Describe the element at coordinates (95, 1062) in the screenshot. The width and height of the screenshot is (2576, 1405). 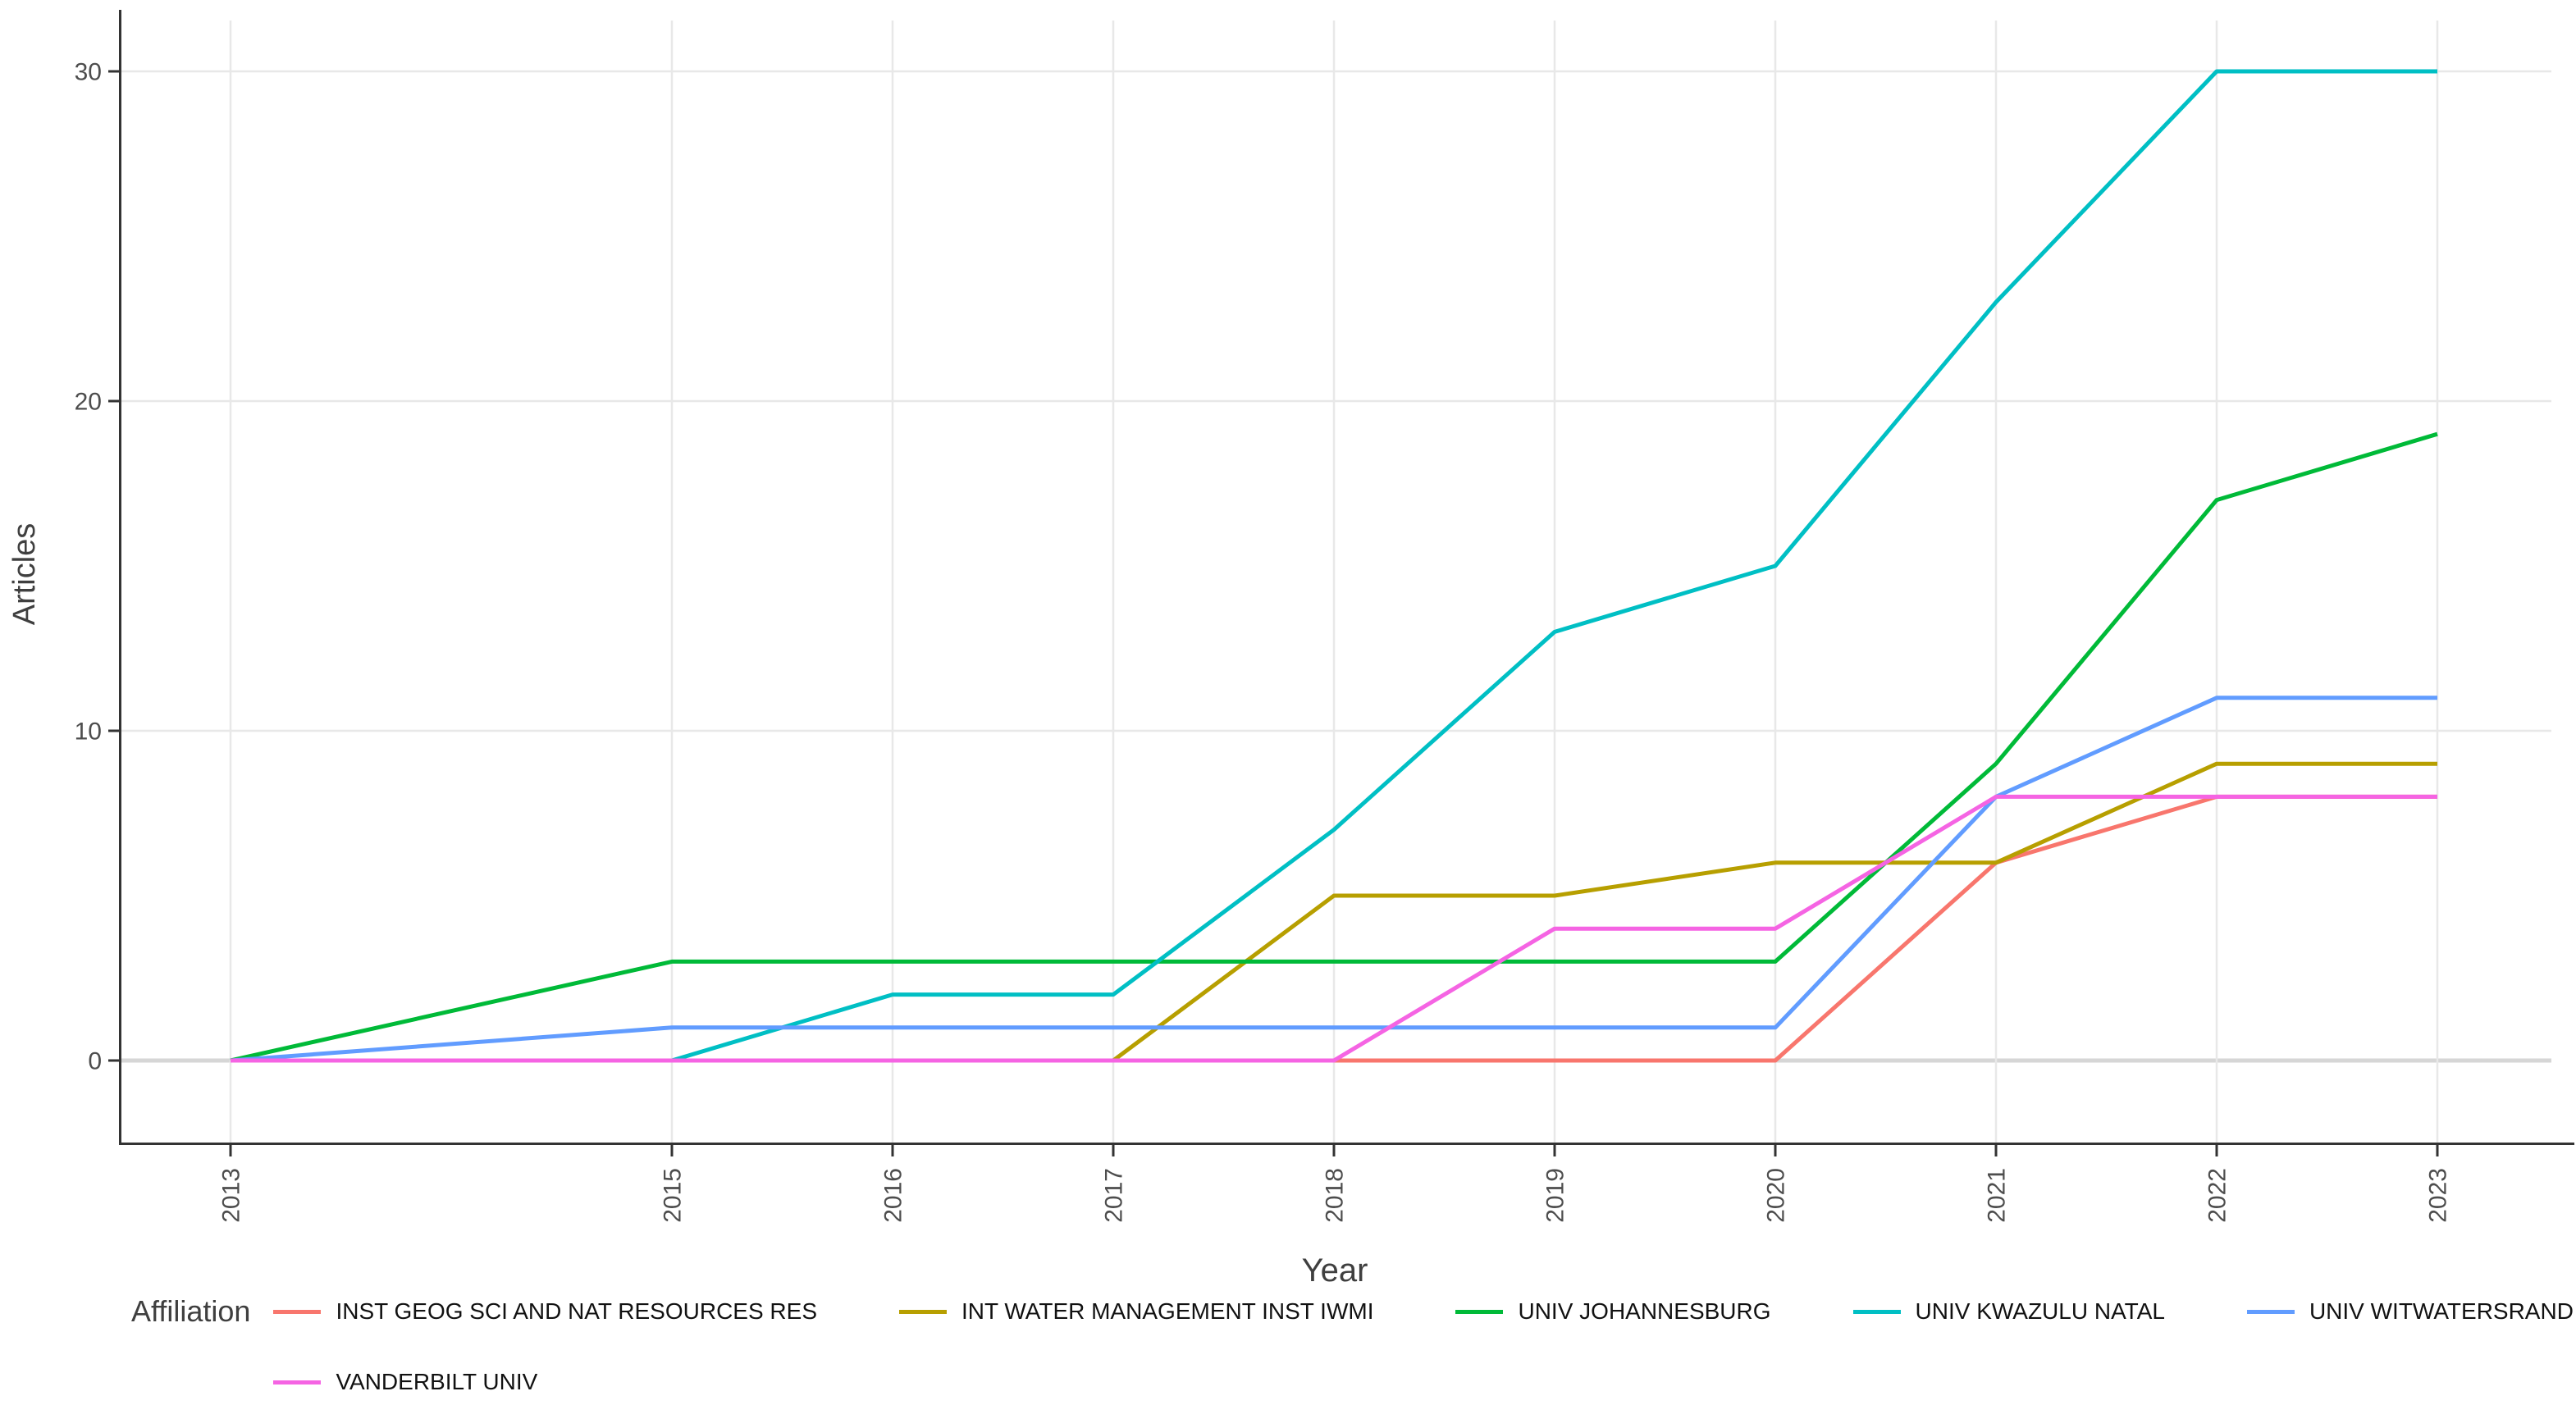
I see `y-tick-label: 0` at that location.